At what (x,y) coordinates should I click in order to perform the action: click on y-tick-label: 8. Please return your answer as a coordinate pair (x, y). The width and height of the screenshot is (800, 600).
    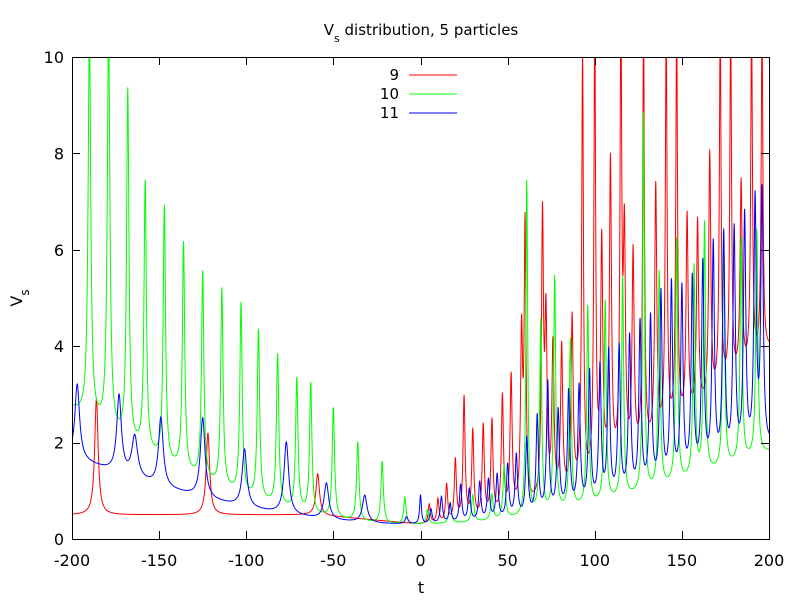
    Looking at the image, I should click on (59, 153).